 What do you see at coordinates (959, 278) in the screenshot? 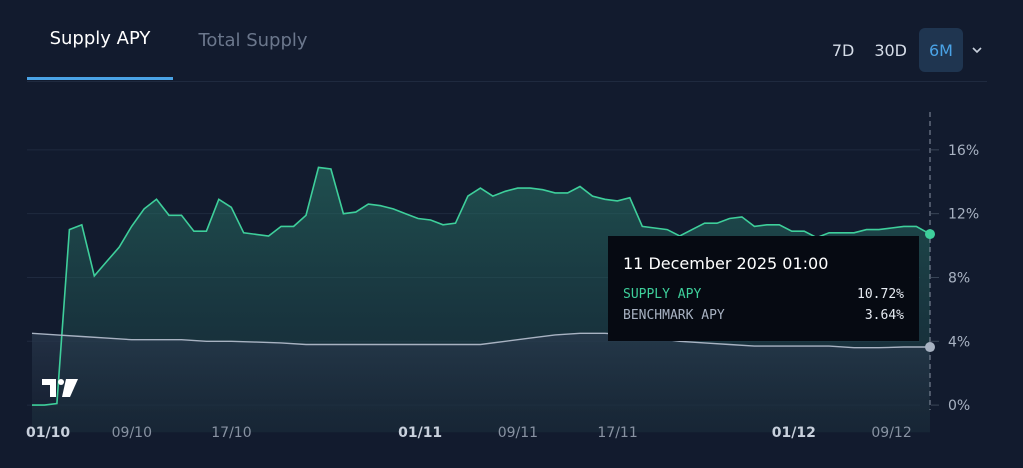
I see `y-tick-label: 8%` at bounding box center [959, 278].